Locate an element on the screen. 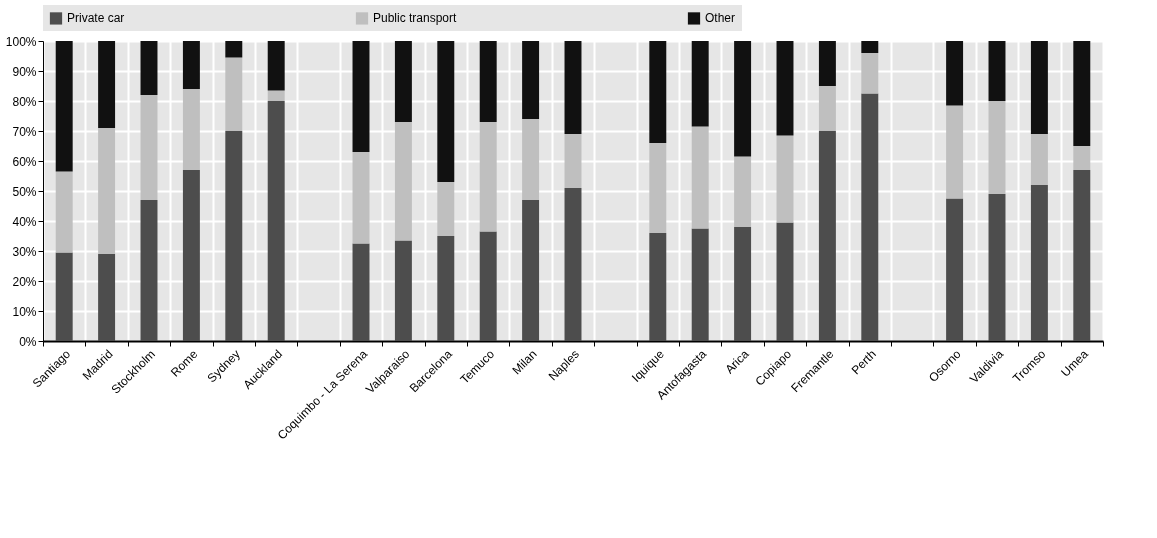 This screenshot has height=538, width=1157. y-tick-label: 90% is located at coordinates (24, 71).